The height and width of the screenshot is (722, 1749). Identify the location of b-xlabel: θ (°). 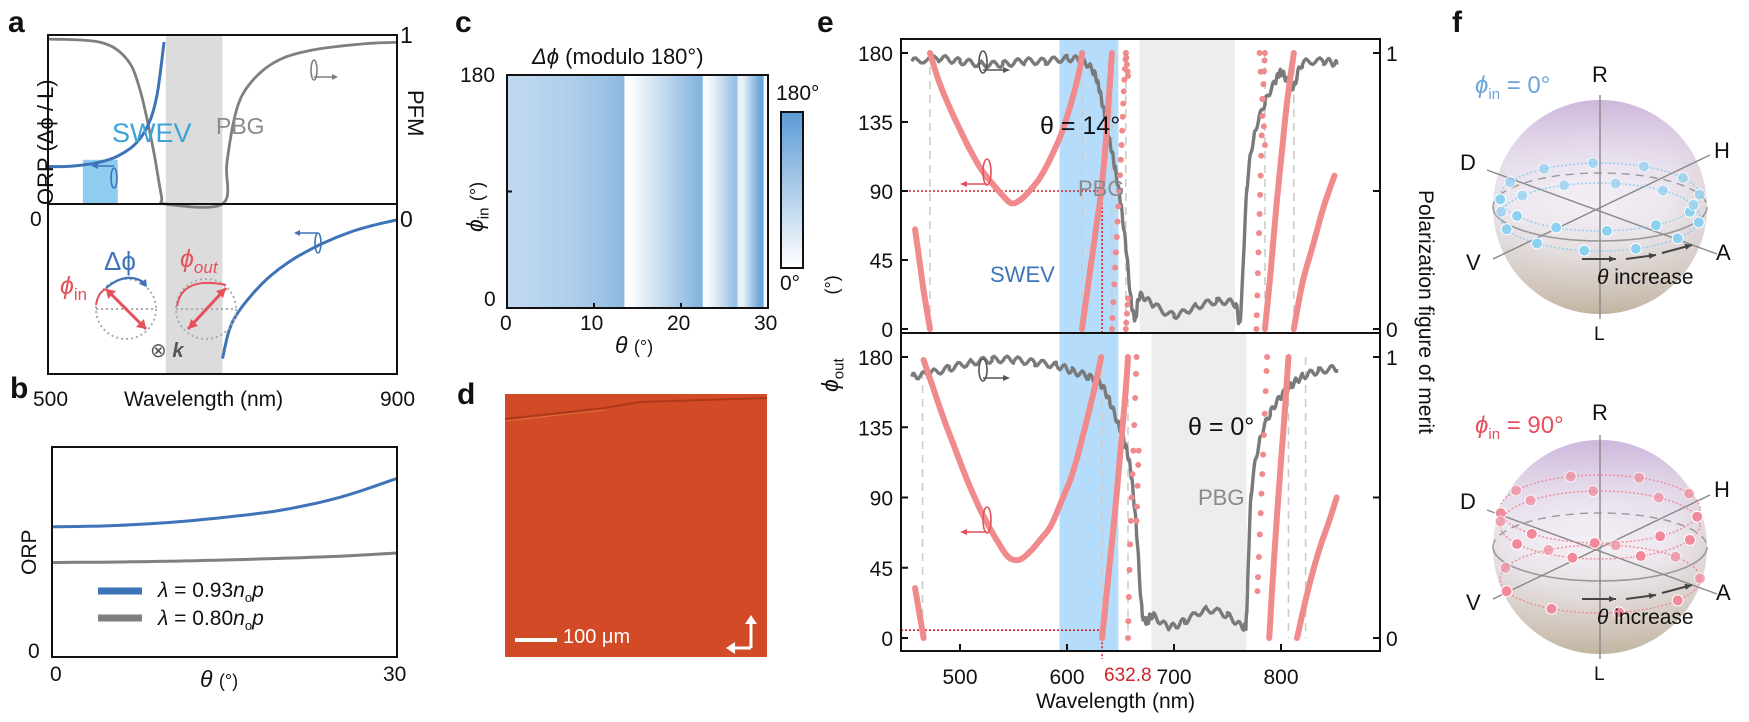
(219, 679).